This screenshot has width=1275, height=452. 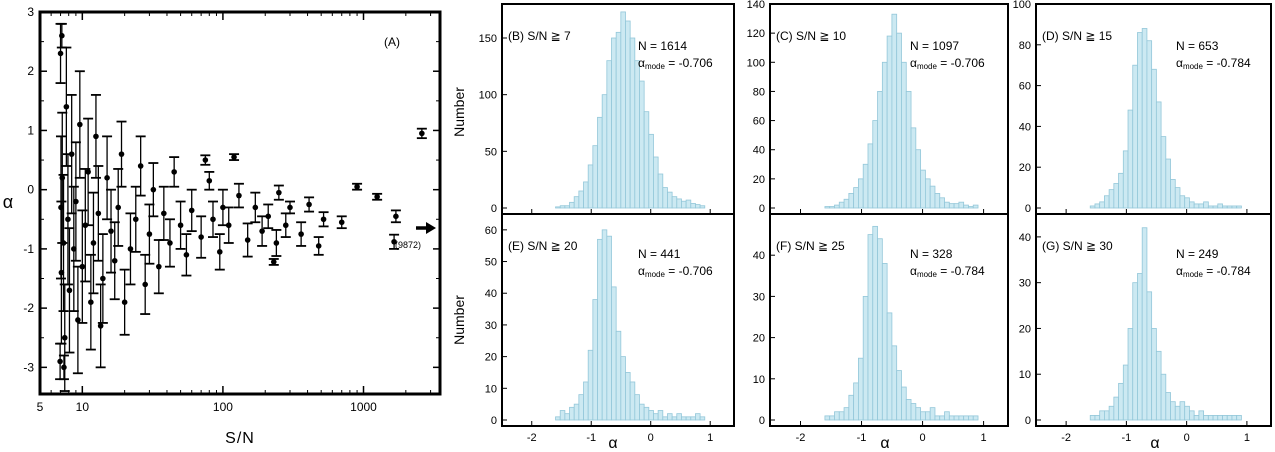 I want to click on panel-b-y-tick-label: 100, so click(x=488, y=96).